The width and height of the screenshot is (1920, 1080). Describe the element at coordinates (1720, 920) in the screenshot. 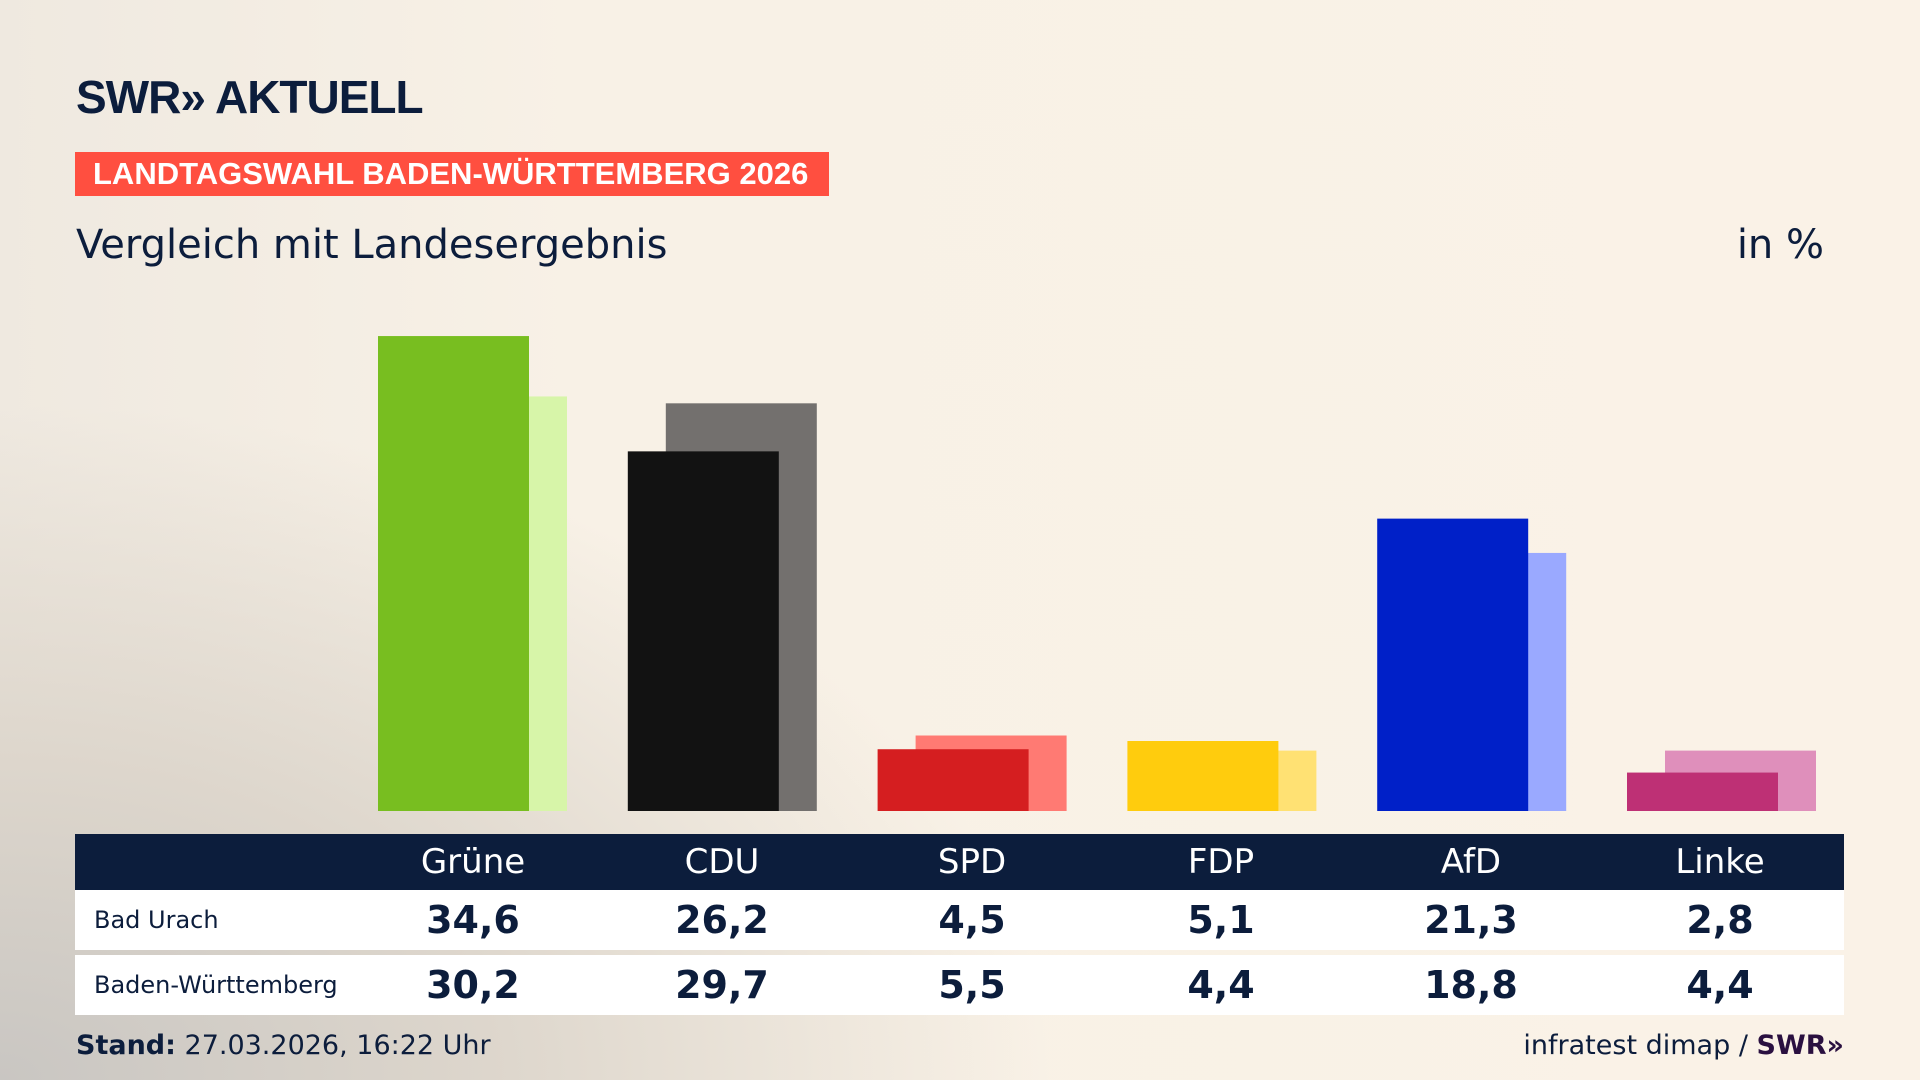

I see `data-label: 2,8` at that location.